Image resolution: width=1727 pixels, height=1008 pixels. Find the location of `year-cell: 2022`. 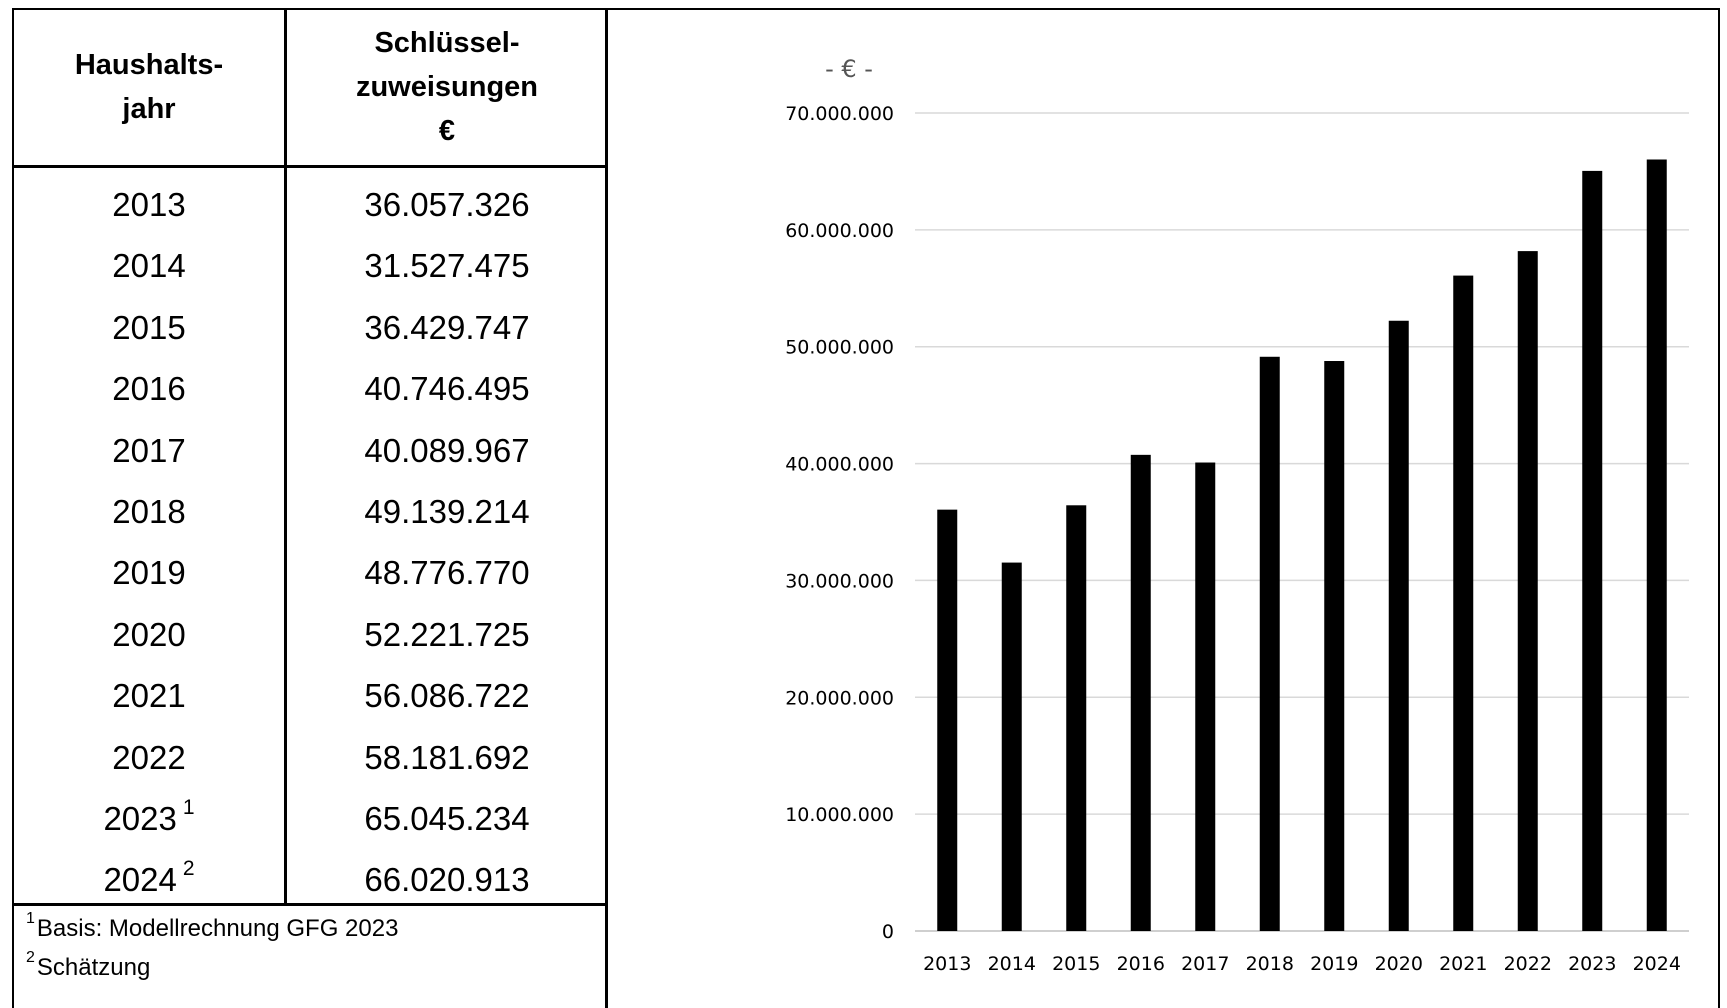

year-cell: 2022 is located at coordinates (149, 757).